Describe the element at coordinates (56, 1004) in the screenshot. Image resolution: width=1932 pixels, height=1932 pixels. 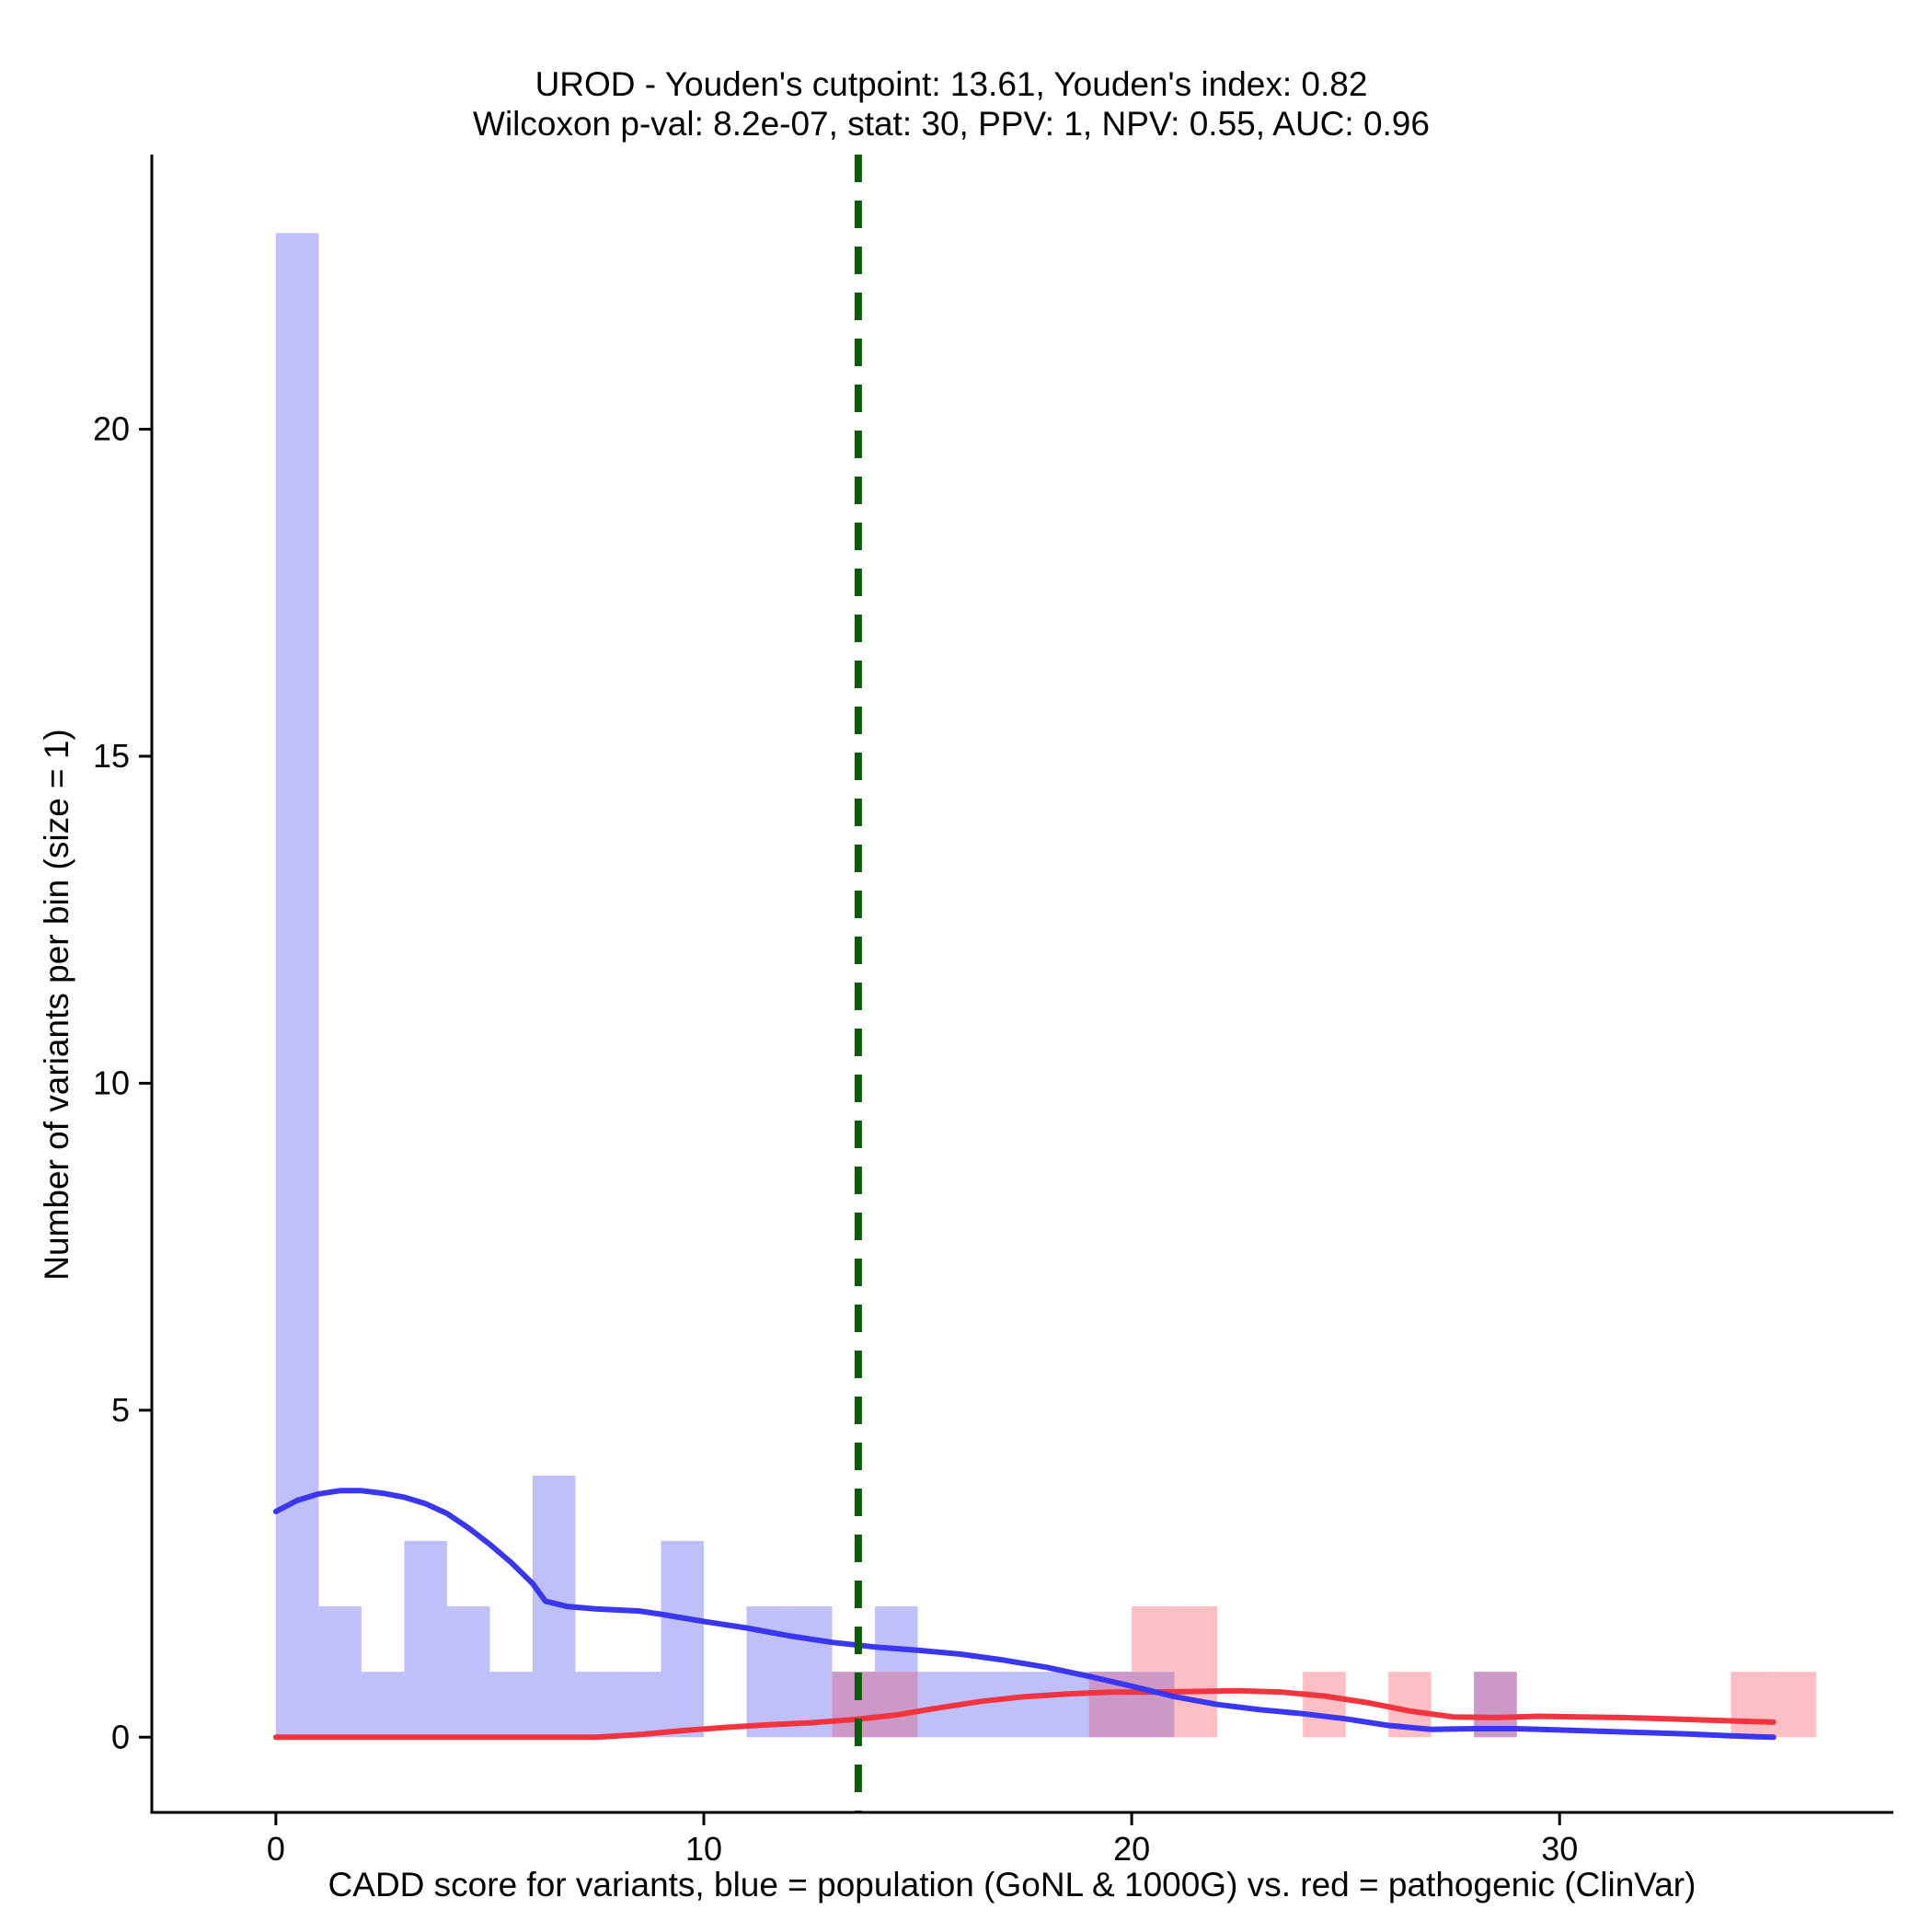
I see `y-axis-label: Number of variants per bin (size = 1)` at that location.